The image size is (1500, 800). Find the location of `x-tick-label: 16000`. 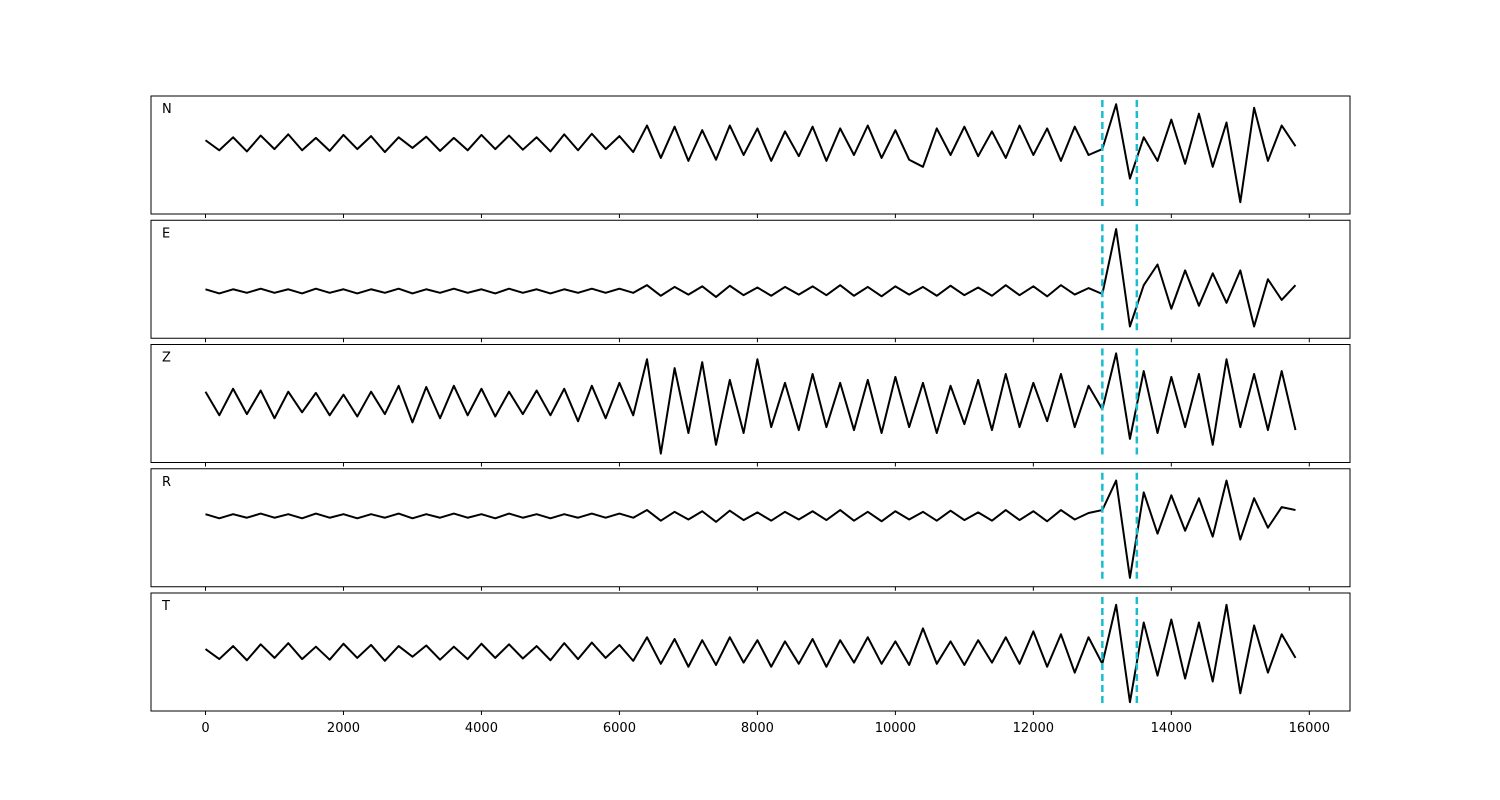

x-tick-label: 16000 is located at coordinates (1309, 728).